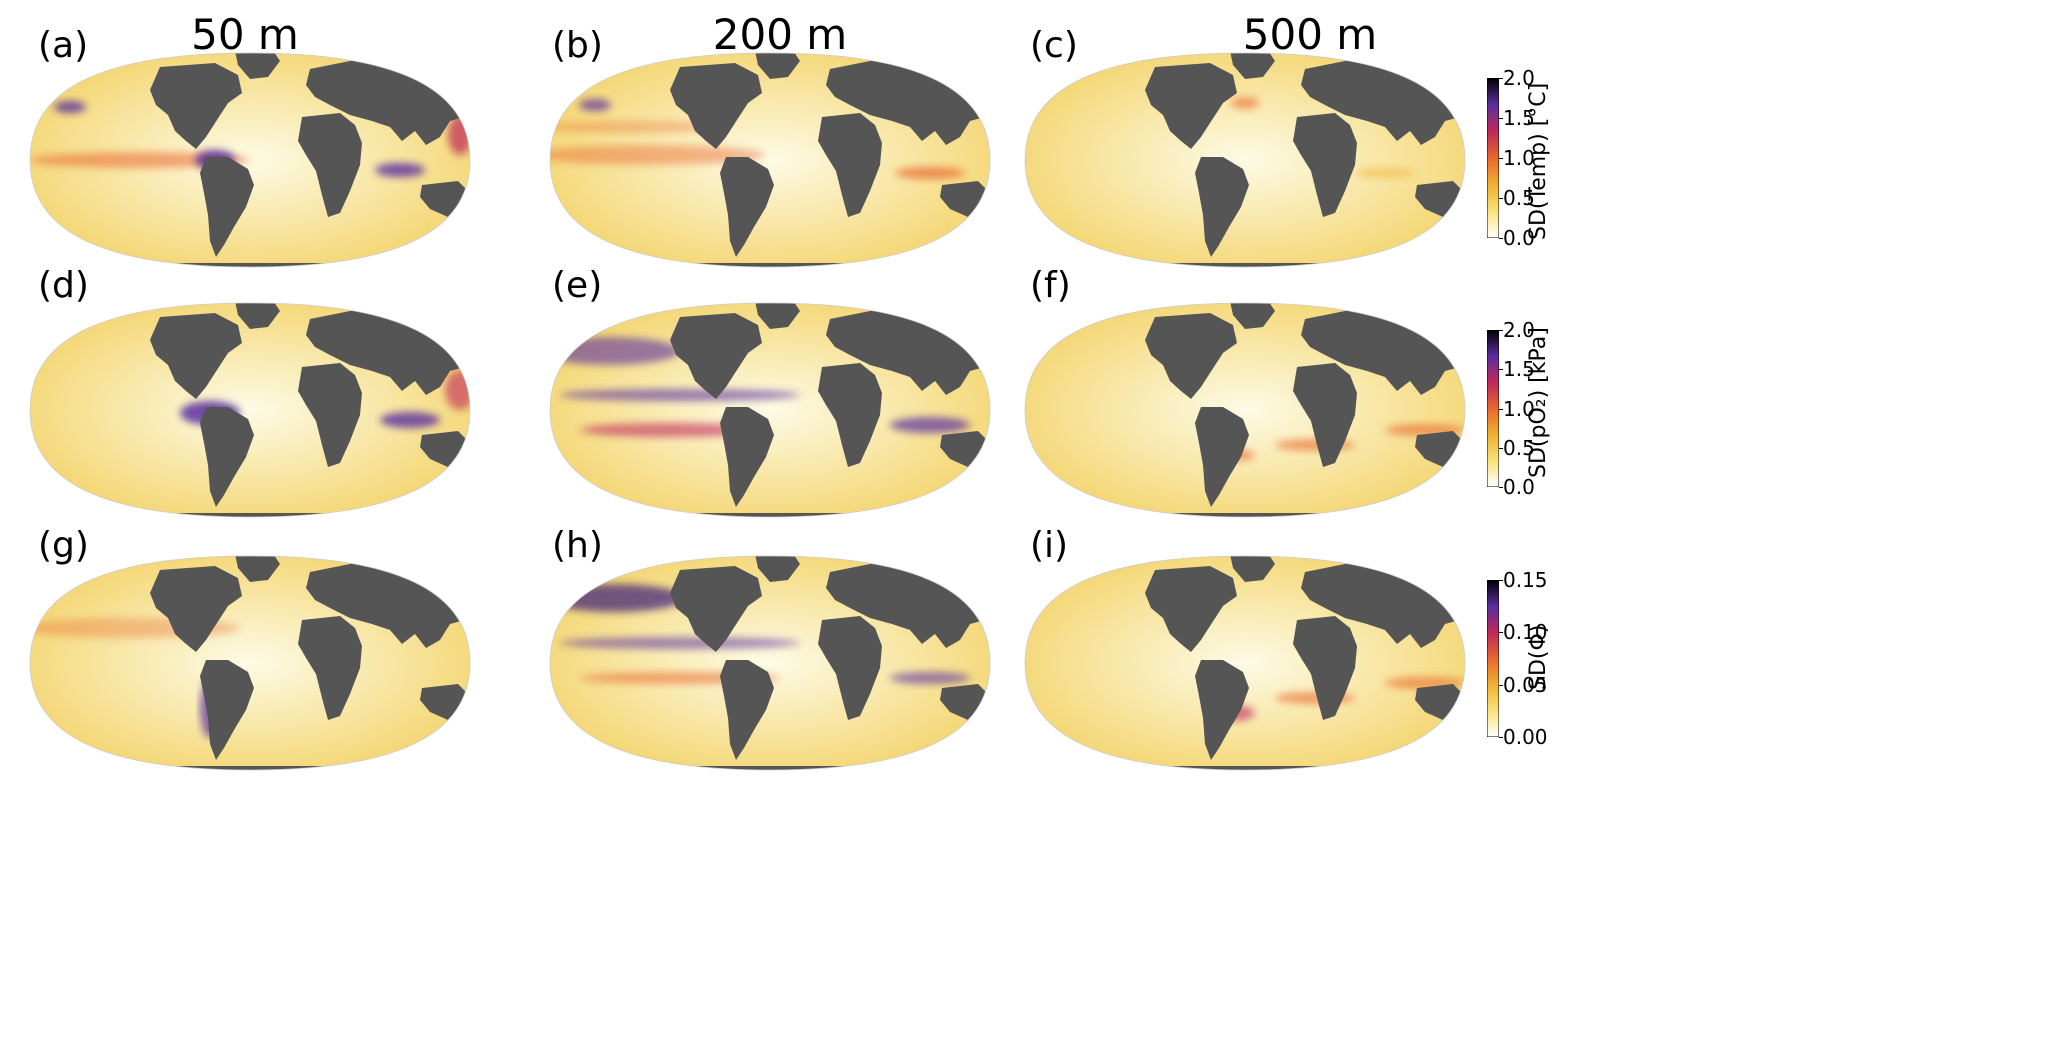 This screenshot has width=2067, height=1038. I want to click on map-panel-f, so click(1245, 410).